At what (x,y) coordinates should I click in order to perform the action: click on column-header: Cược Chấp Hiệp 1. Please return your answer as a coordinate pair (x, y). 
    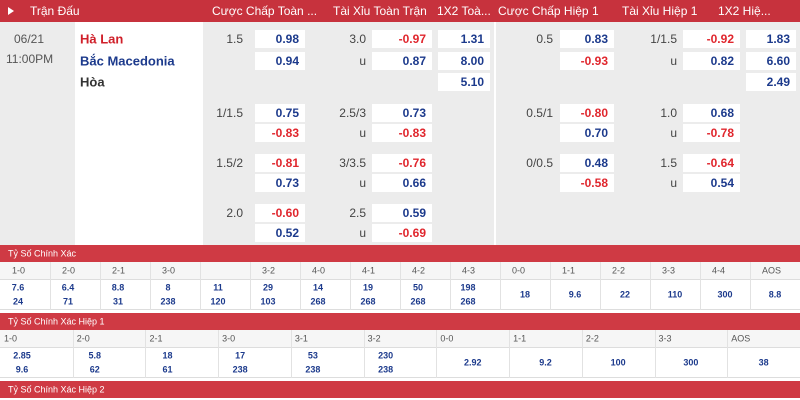
    Looking at the image, I should click on (548, 11).